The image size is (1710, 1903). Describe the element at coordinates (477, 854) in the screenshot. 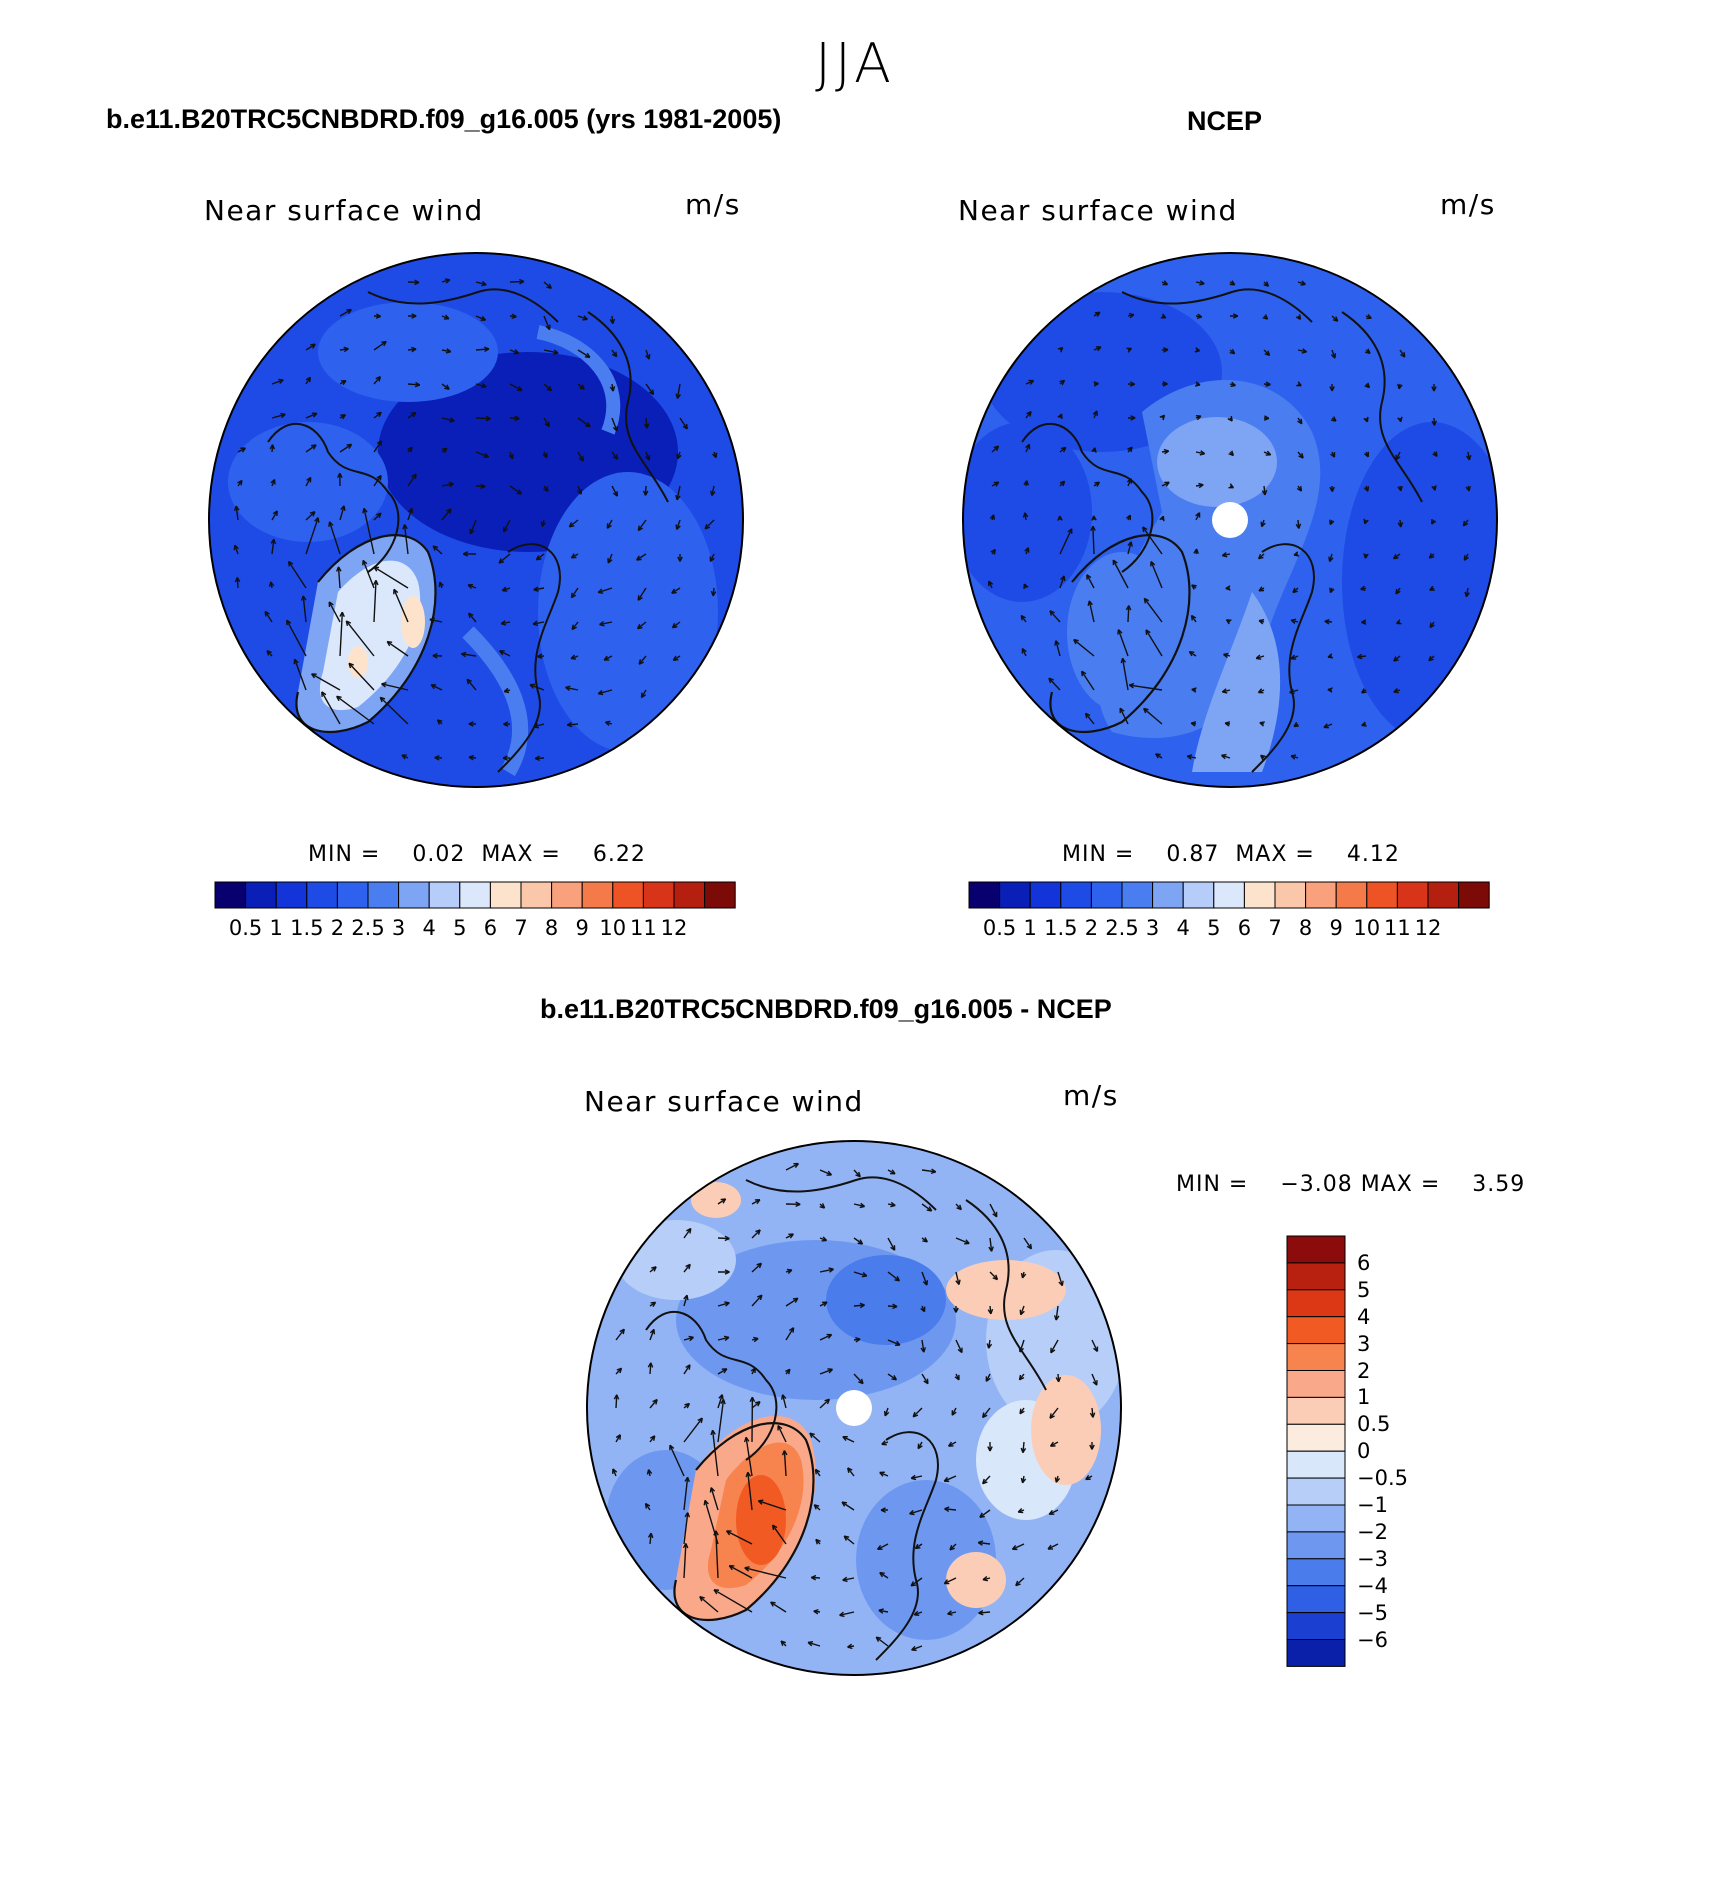

I see `model-minmax: MIN = 0.02 MAX = 6.22` at that location.